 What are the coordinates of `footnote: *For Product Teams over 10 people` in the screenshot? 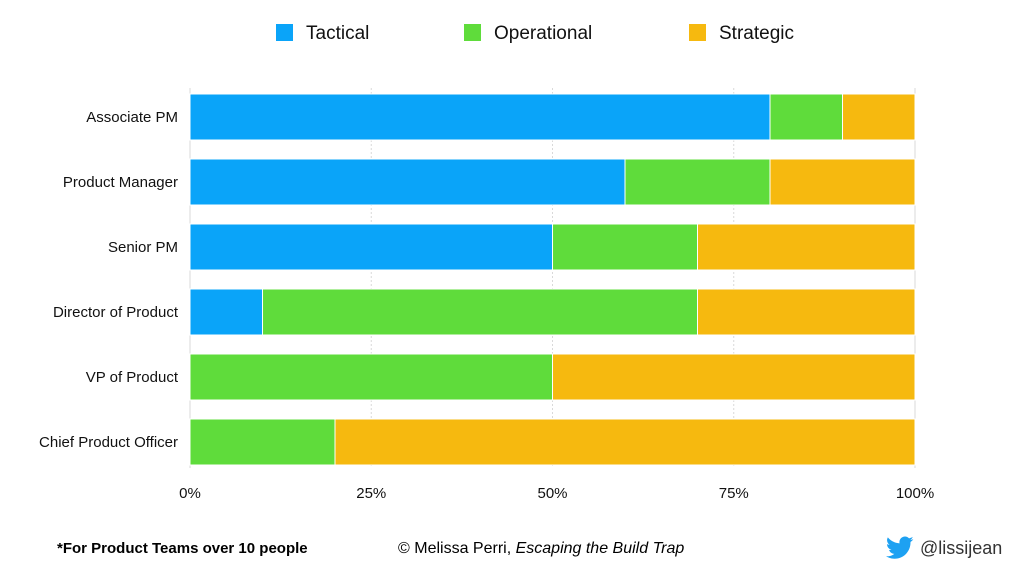 It's located at (182, 548).